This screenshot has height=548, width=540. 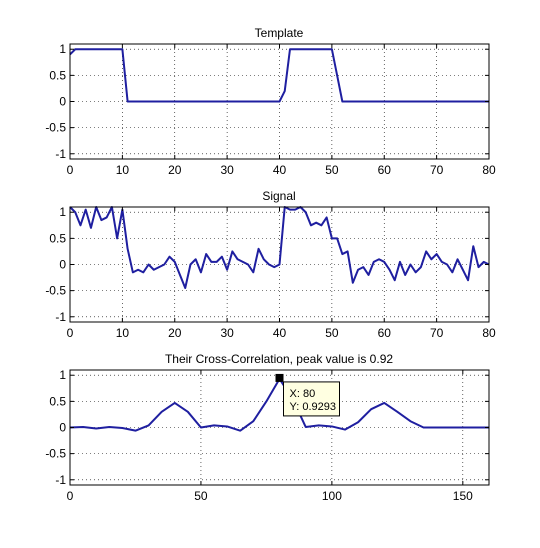 What do you see at coordinates (60, 317) in the screenshot?
I see `signal-y-tick-label: -1` at bounding box center [60, 317].